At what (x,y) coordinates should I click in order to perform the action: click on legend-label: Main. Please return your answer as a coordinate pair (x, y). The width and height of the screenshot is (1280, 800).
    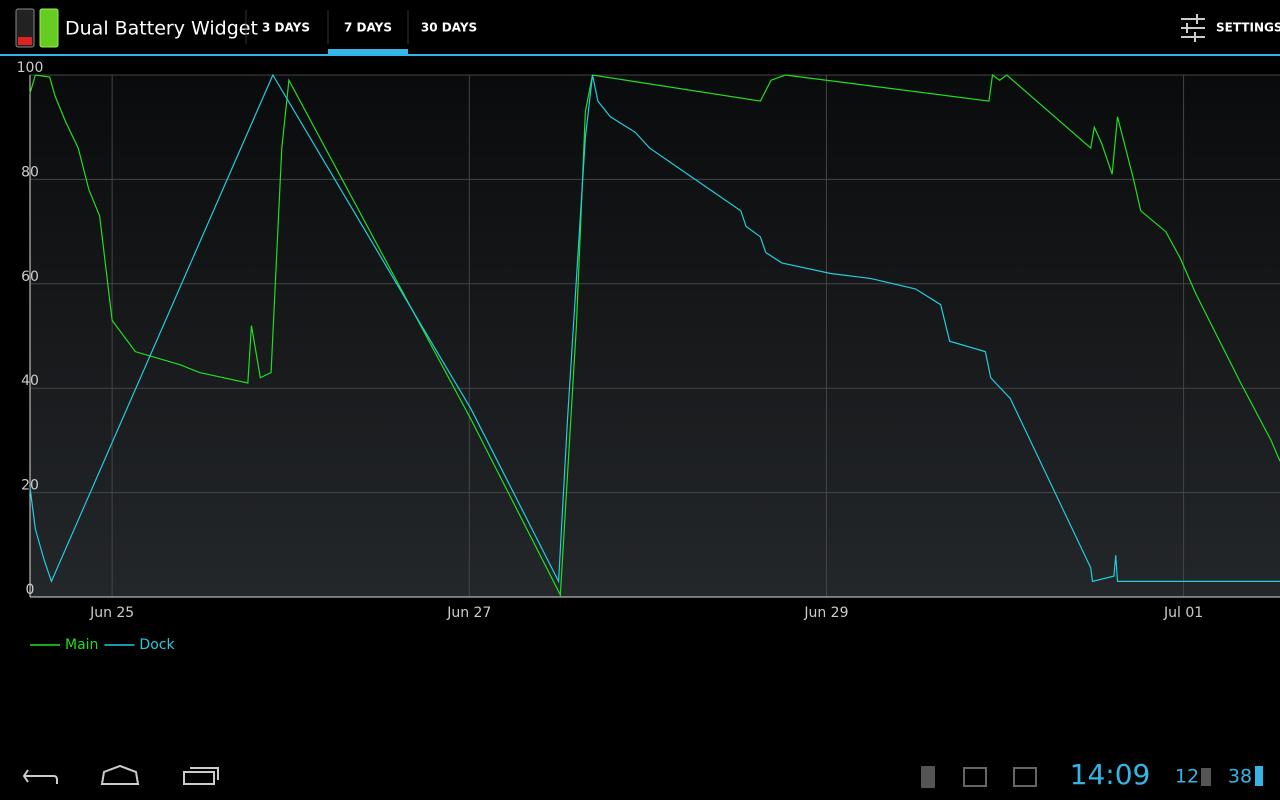
    Looking at the image, I should click on (81, 645).